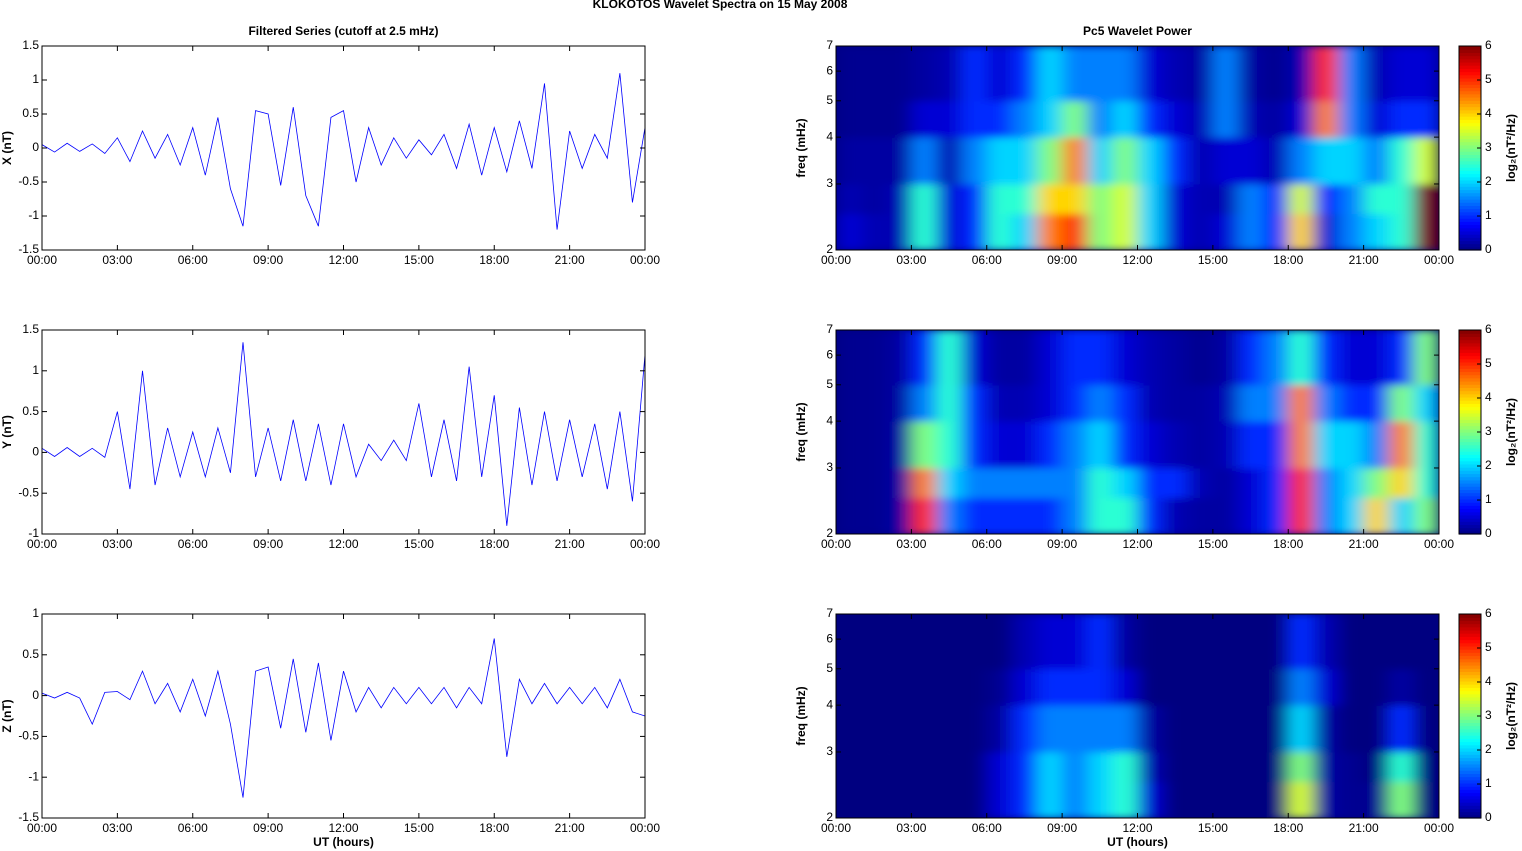  I want to click on heatmap, so click(1137, 148).